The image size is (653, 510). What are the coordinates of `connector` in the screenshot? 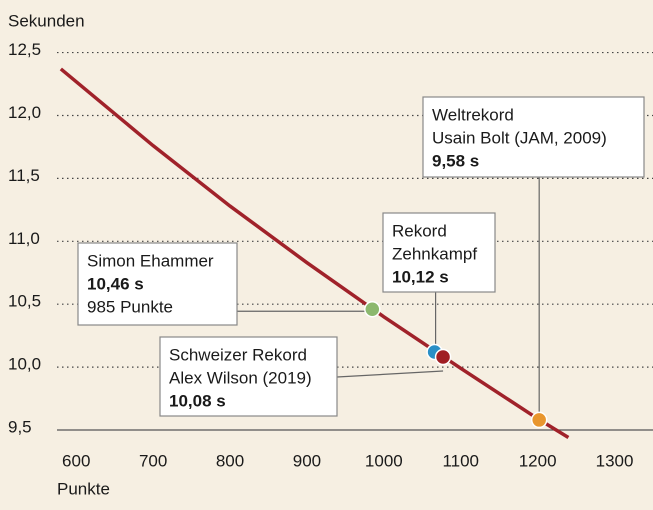 It's located at (390, 374).